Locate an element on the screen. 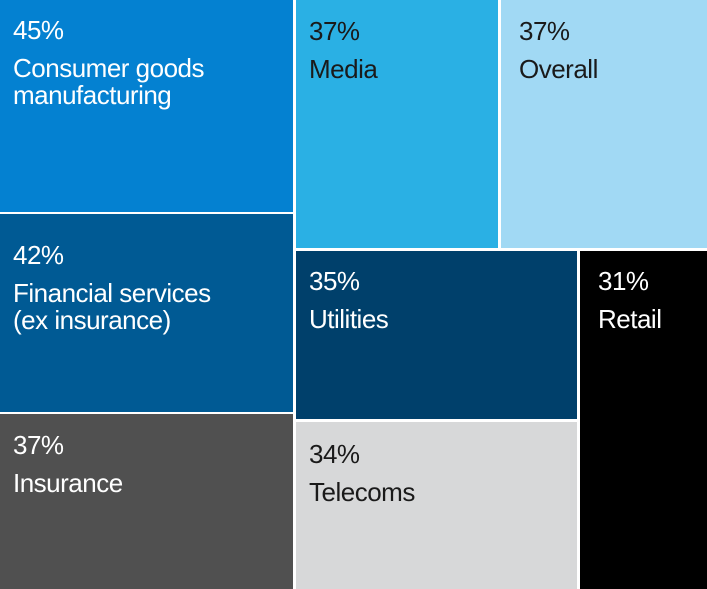  tile-value-label: 45% is located at coordinates (38, 30).